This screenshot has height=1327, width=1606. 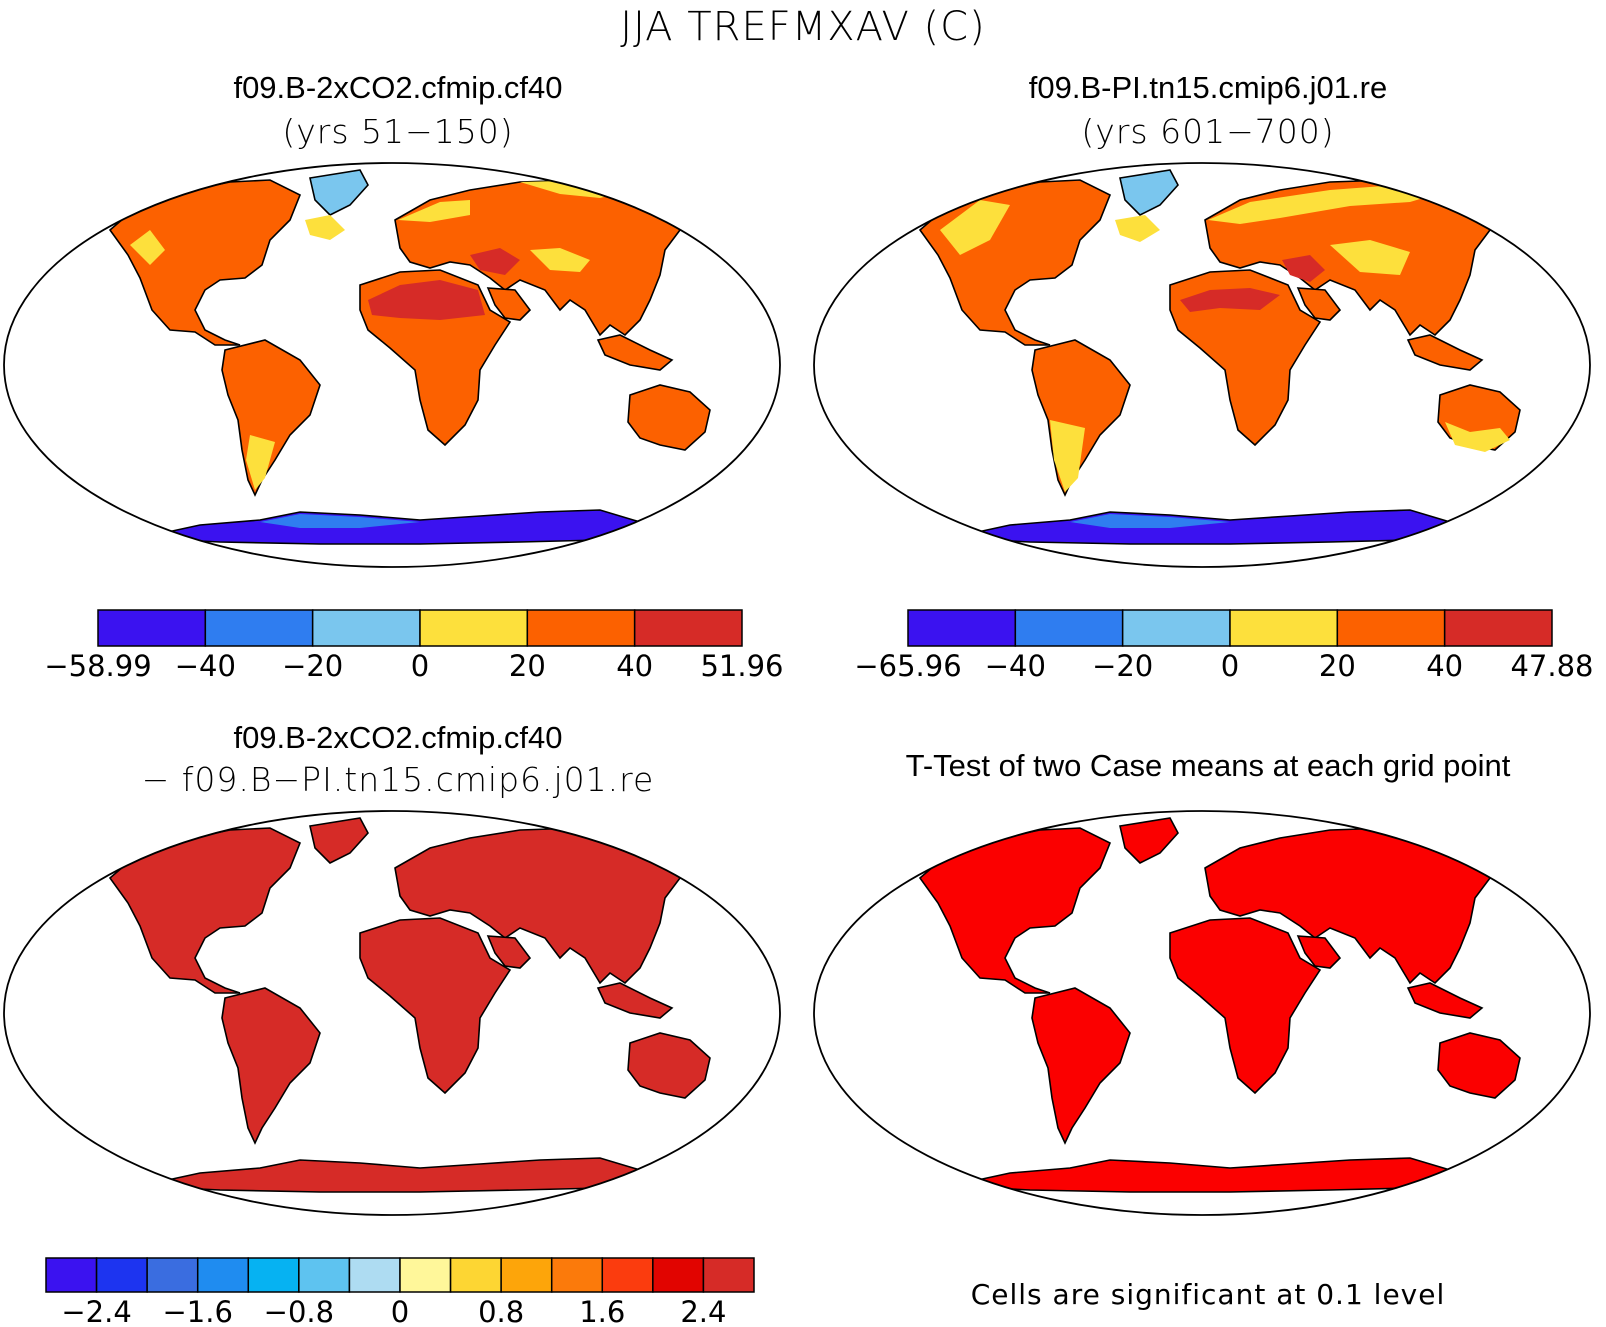 I want to click on colorbar-label-2: −0.8, so click(x=299, y=1311).